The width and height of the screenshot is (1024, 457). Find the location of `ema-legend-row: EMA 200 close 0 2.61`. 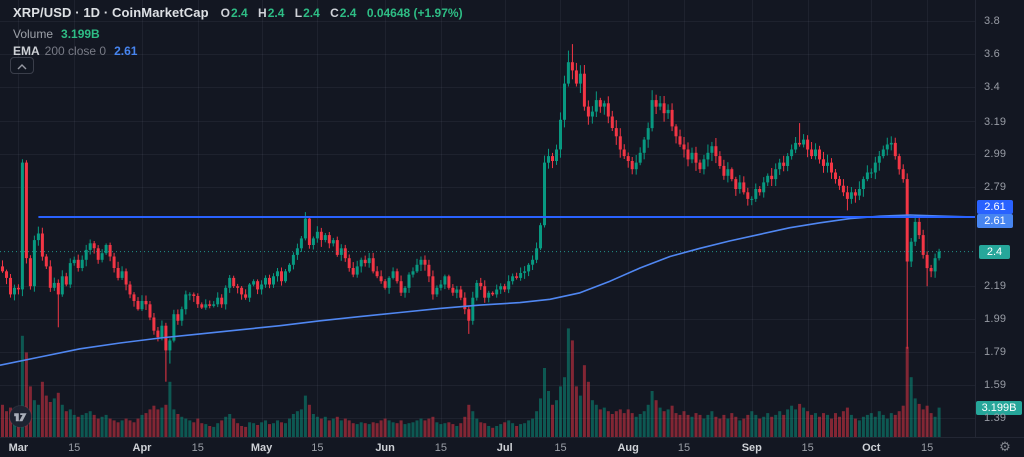

ema-legend-row: EMA 200 close 0 2.61 is located at coordinates (238, 51).